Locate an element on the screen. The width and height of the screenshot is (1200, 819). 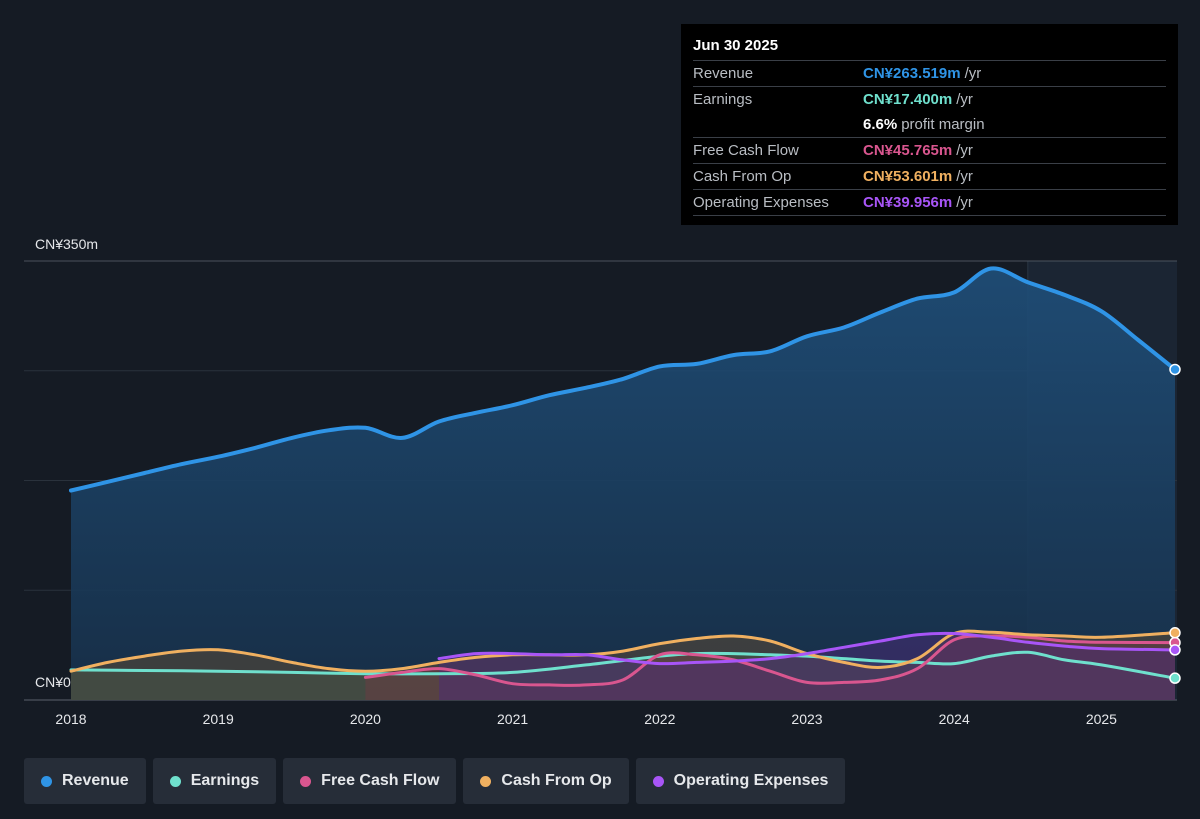
legend-label: Revenue is located at coordinates (95, 780).